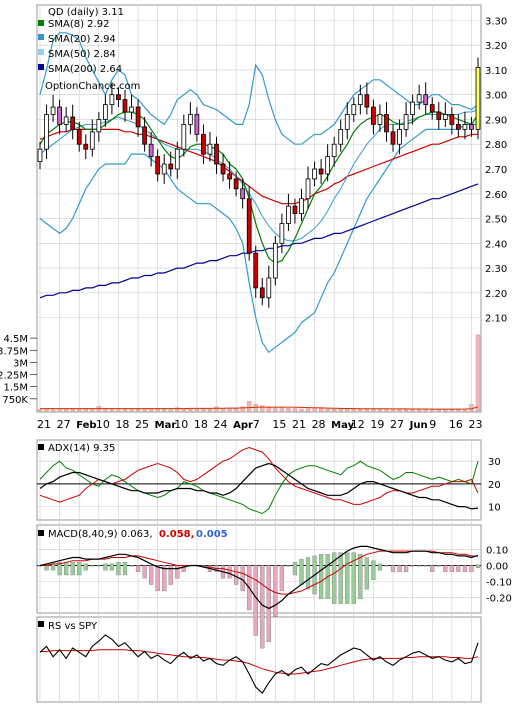  What do you see at coordinates (181, 424) in the screenshot?
I see `x-tick-label: 10` at bounding box center [181, 424].